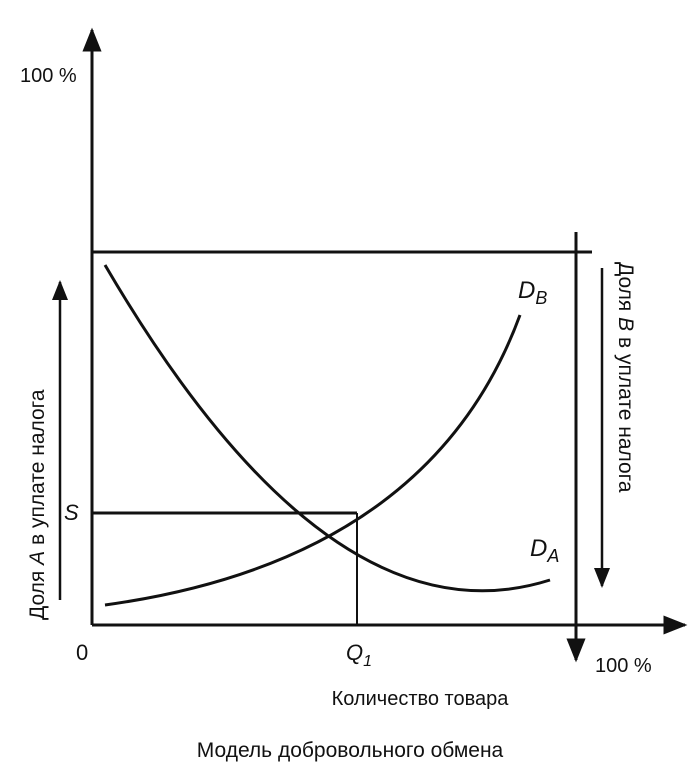  Describe the element at coordinates (421, 699) in the screenshot. I see `x-axis-label: Количество товара` at that location.